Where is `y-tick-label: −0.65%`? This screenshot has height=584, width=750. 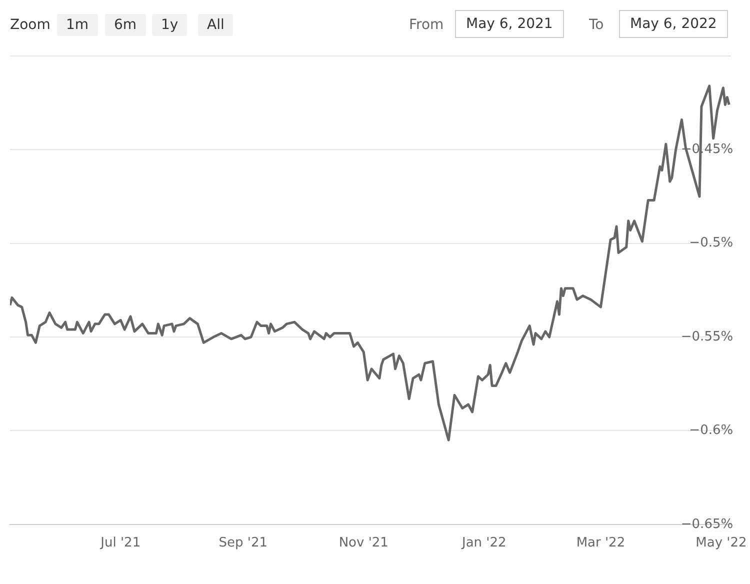
y-tick-label: −0.65% is located at coordinates (707, 524).